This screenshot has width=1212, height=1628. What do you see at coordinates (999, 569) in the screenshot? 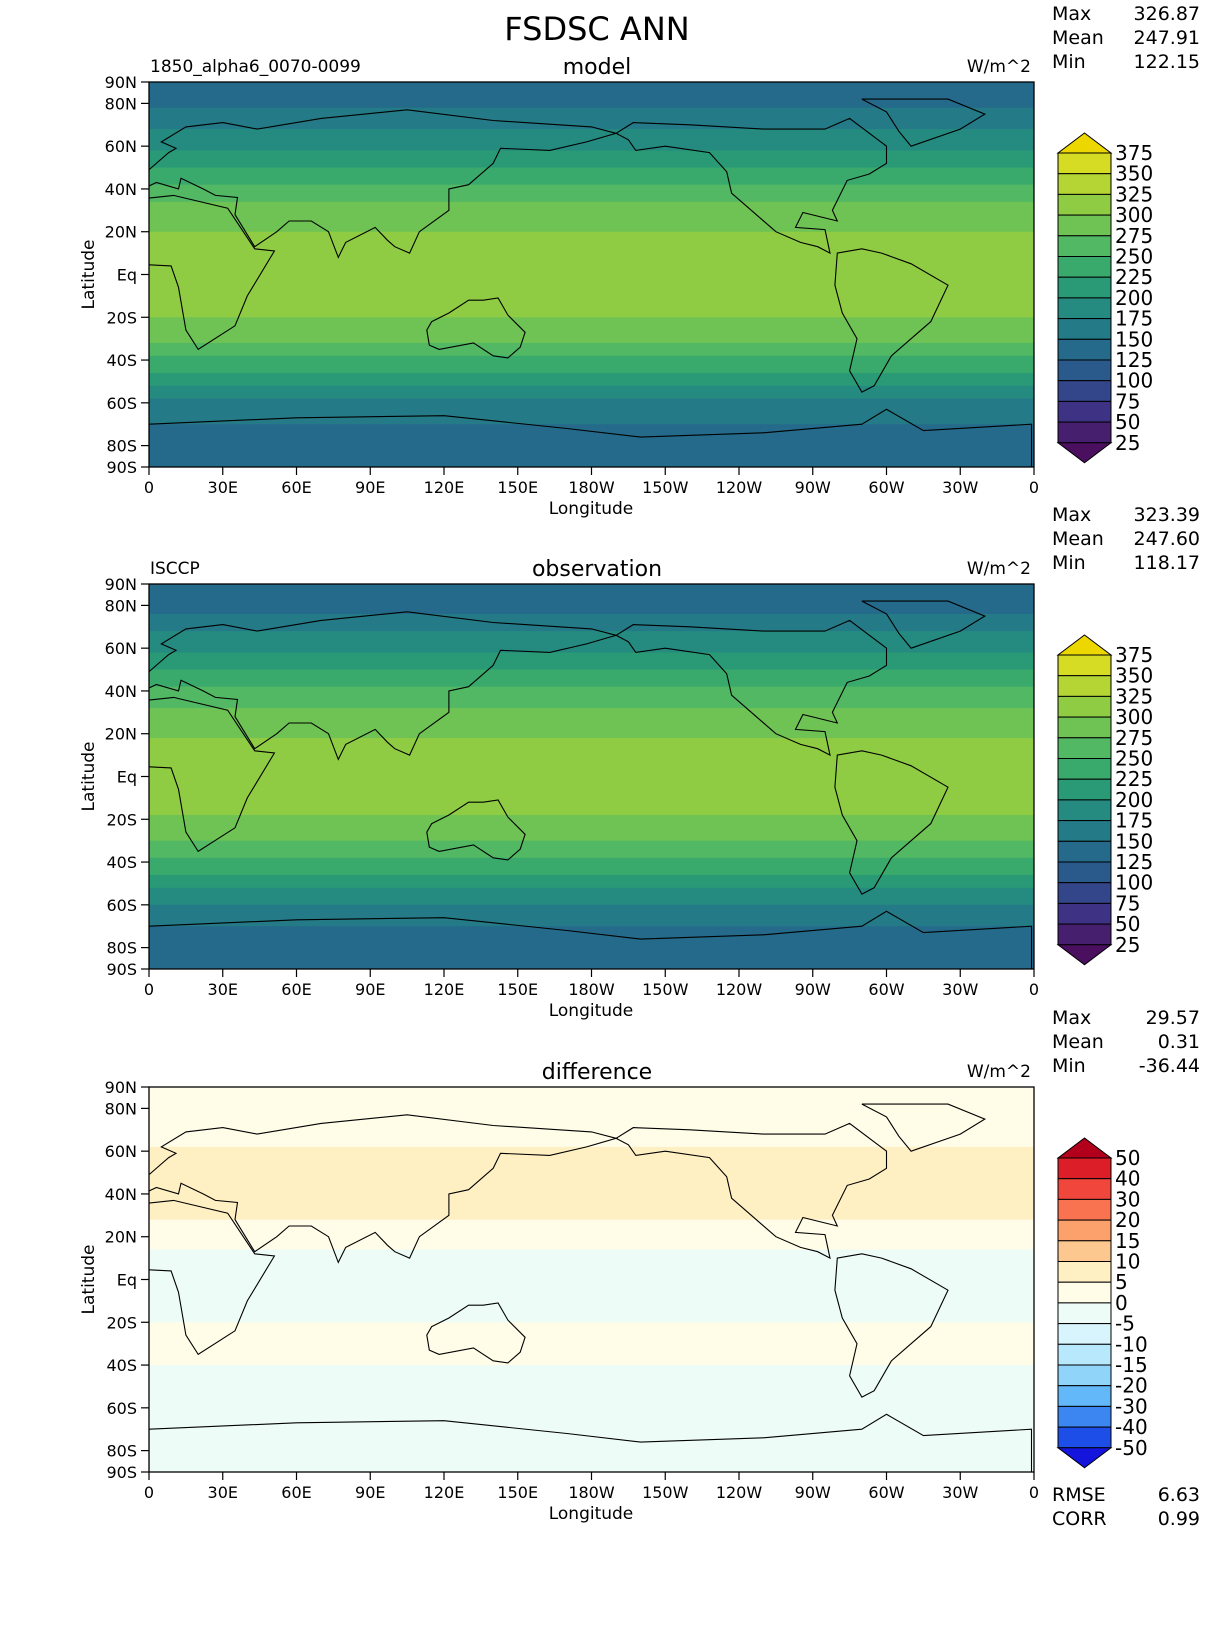
I see `observation-units: W/m^2` at bounding box center [999, 569].